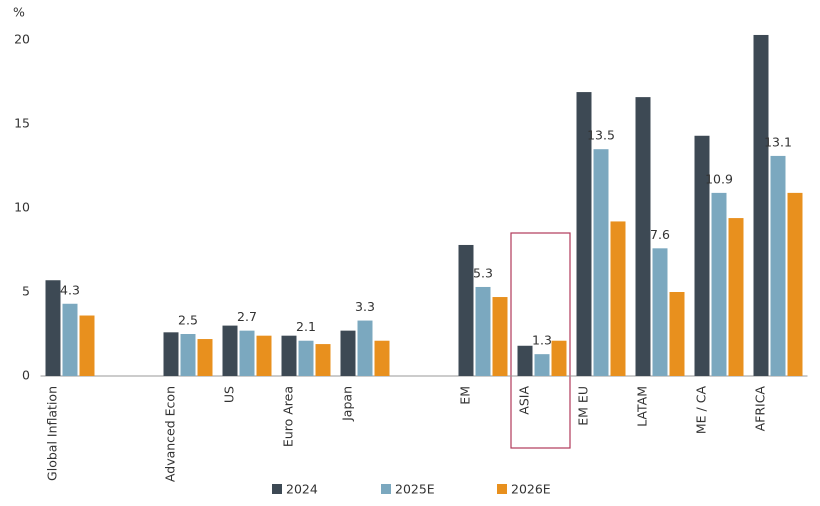  Describe the element at coordinates (601, 135) in the screenshot. I see `data-label: 13.5` at that location.